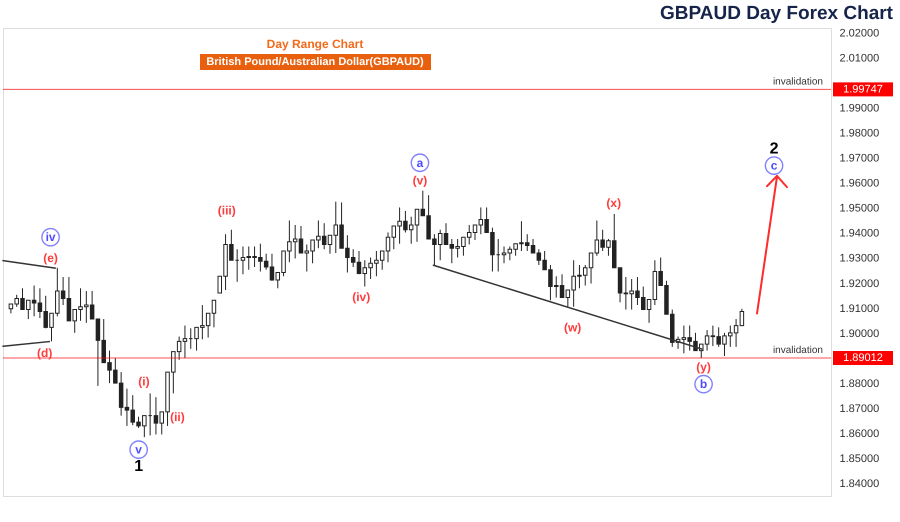 The width and height of the screenshot is (900, 522). I want to click on annotation: iv, so click(51, 237).